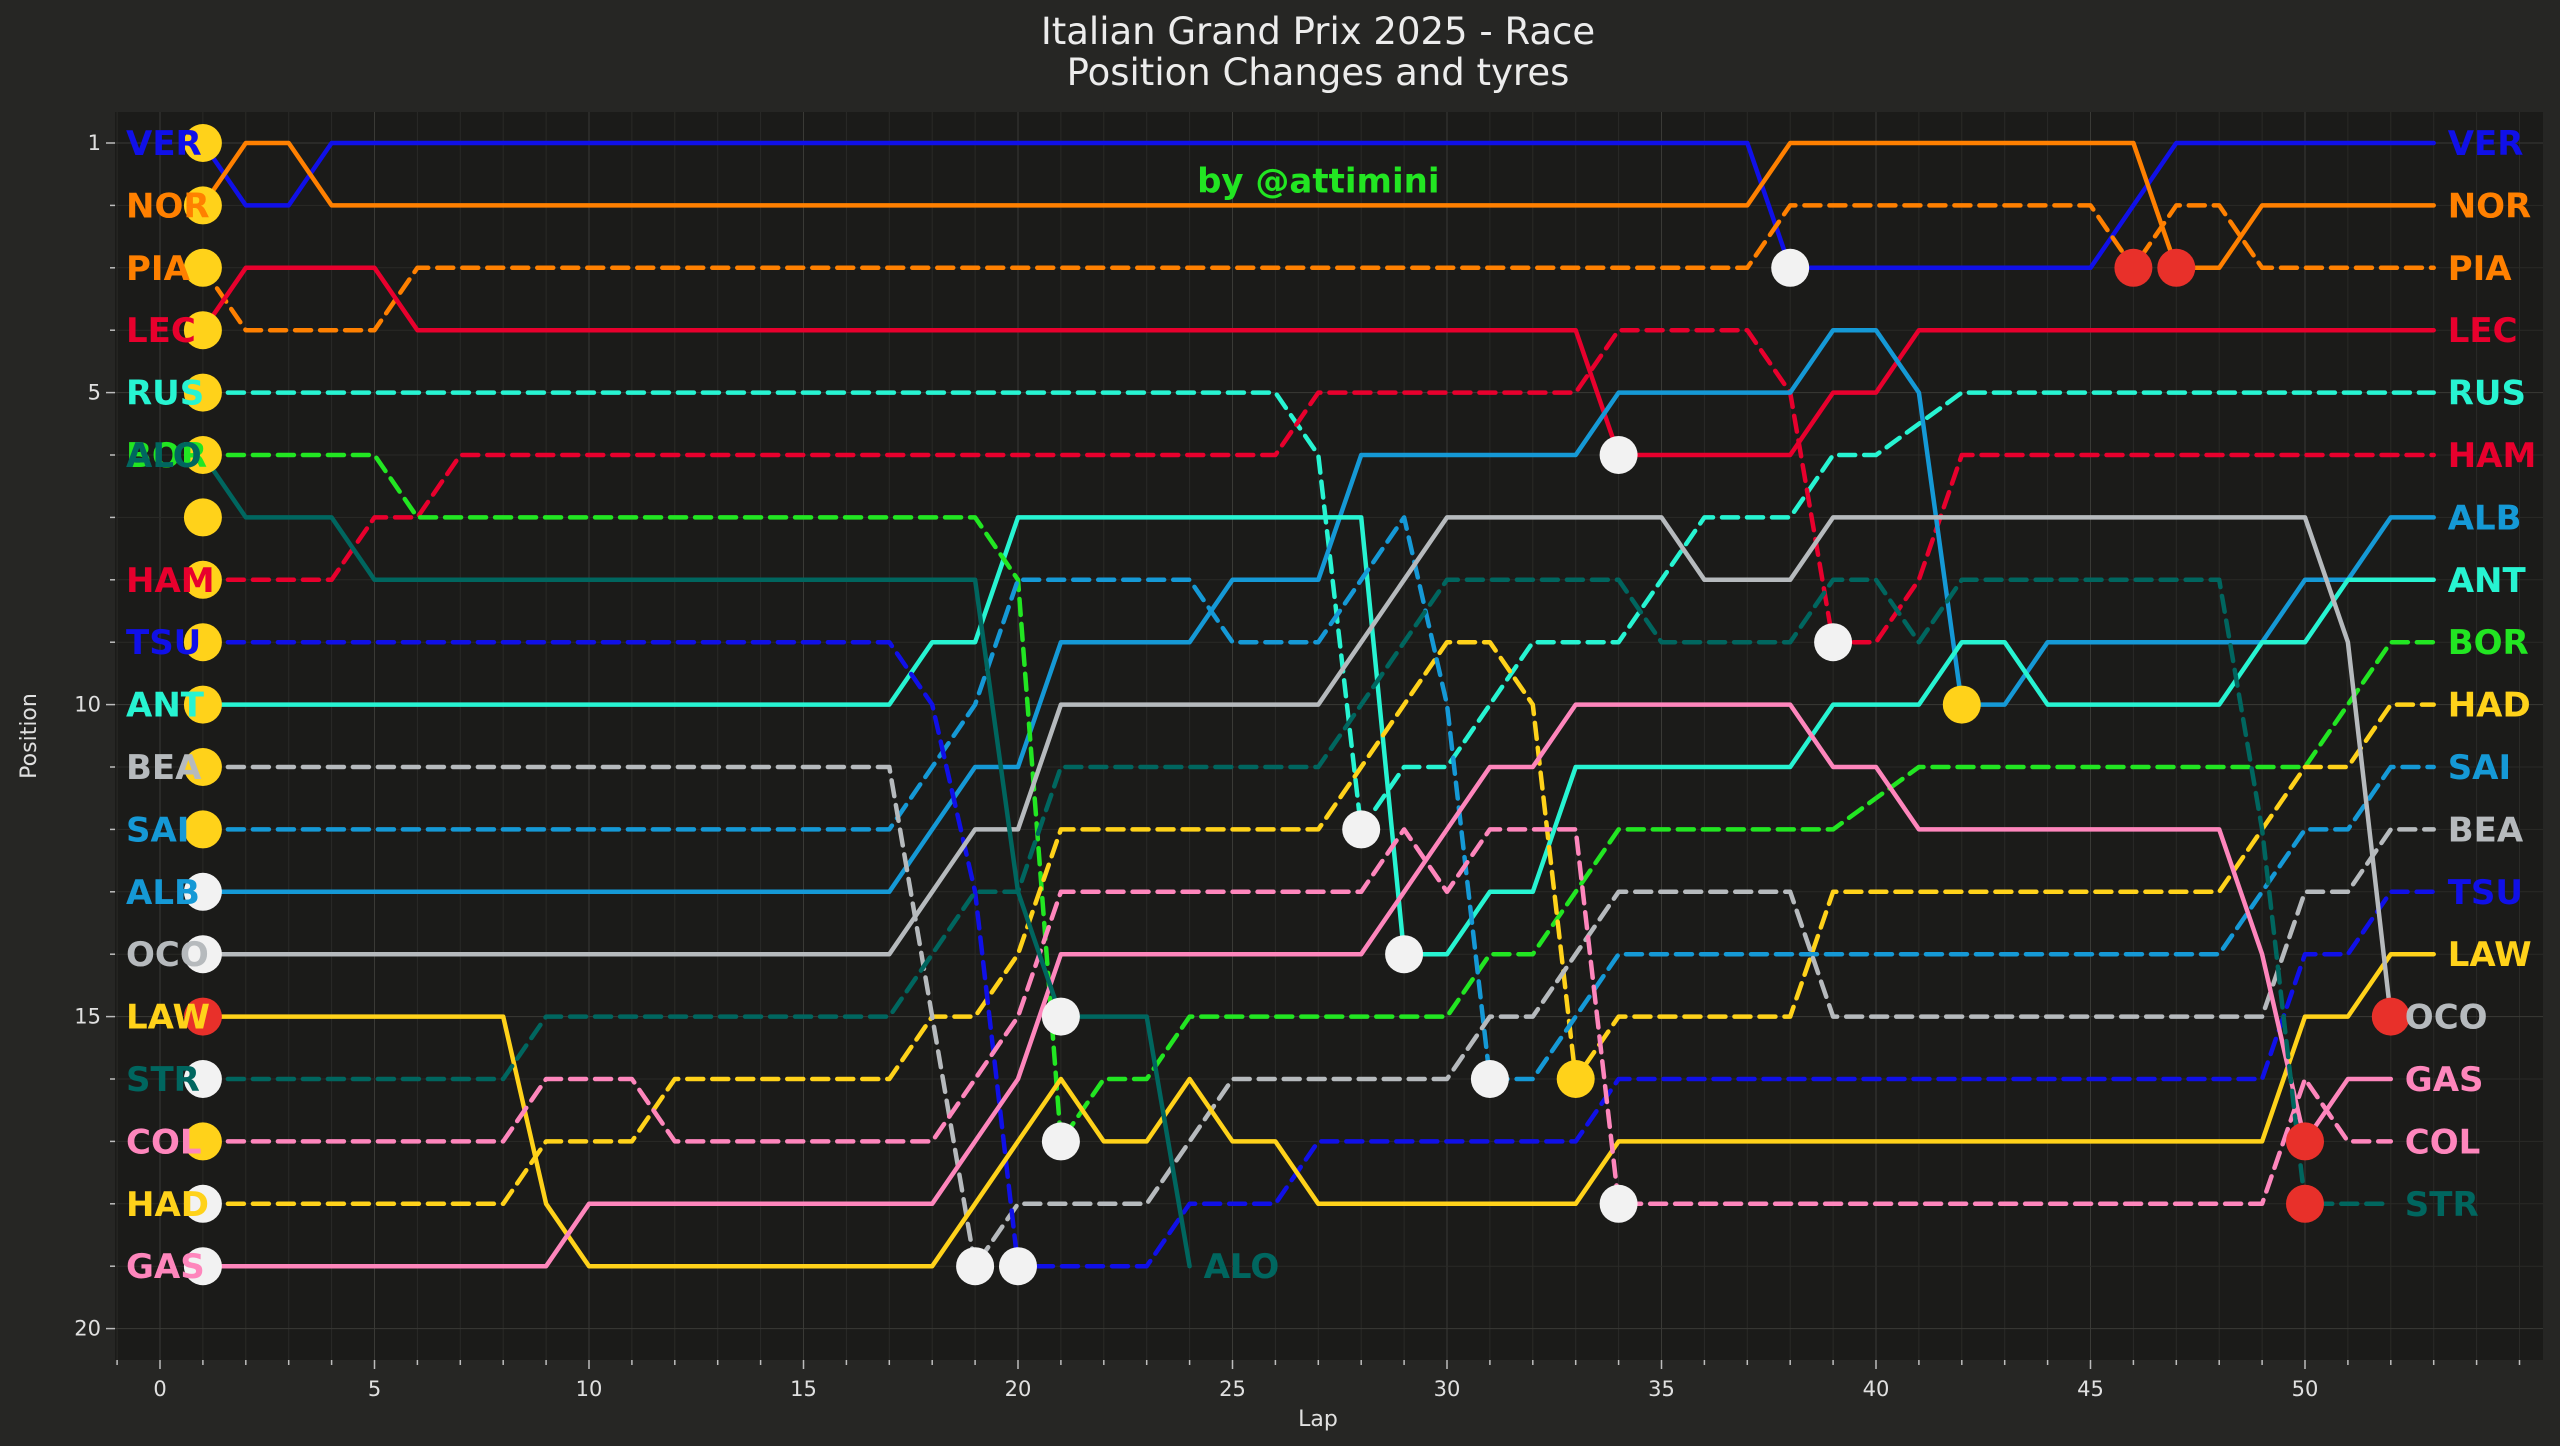 The height and width of the screenshot is (1446, 2560). What do you see at coordinates (2133, 267) in the screenshot?
I see `tyre-marker-pia-soft` at bounding box center [2133, 267].